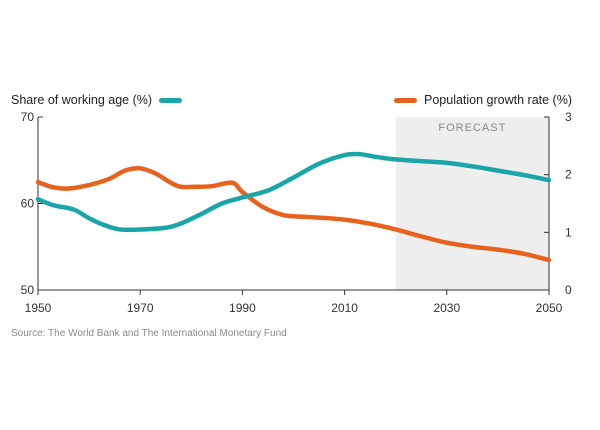 The height and width of the screenshot is (430, 600). Describe the element at coordinates (242, 308) in the screenshot. I see `x-tick-label: 1990` at that location.